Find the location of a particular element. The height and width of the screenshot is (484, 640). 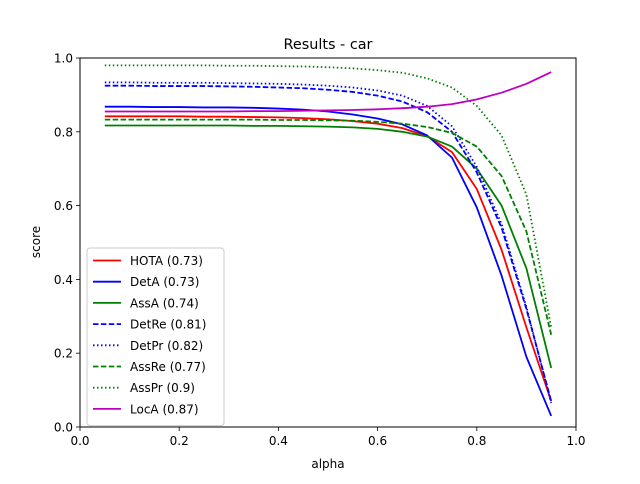

y-tick-label: 1.0 is located at coordinates (63, 59).